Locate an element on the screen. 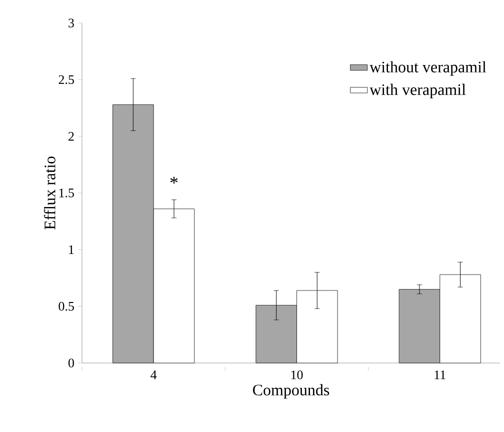 The image size is (504, 432). legend-label: without verapamil is located at coordinates (428, 68).